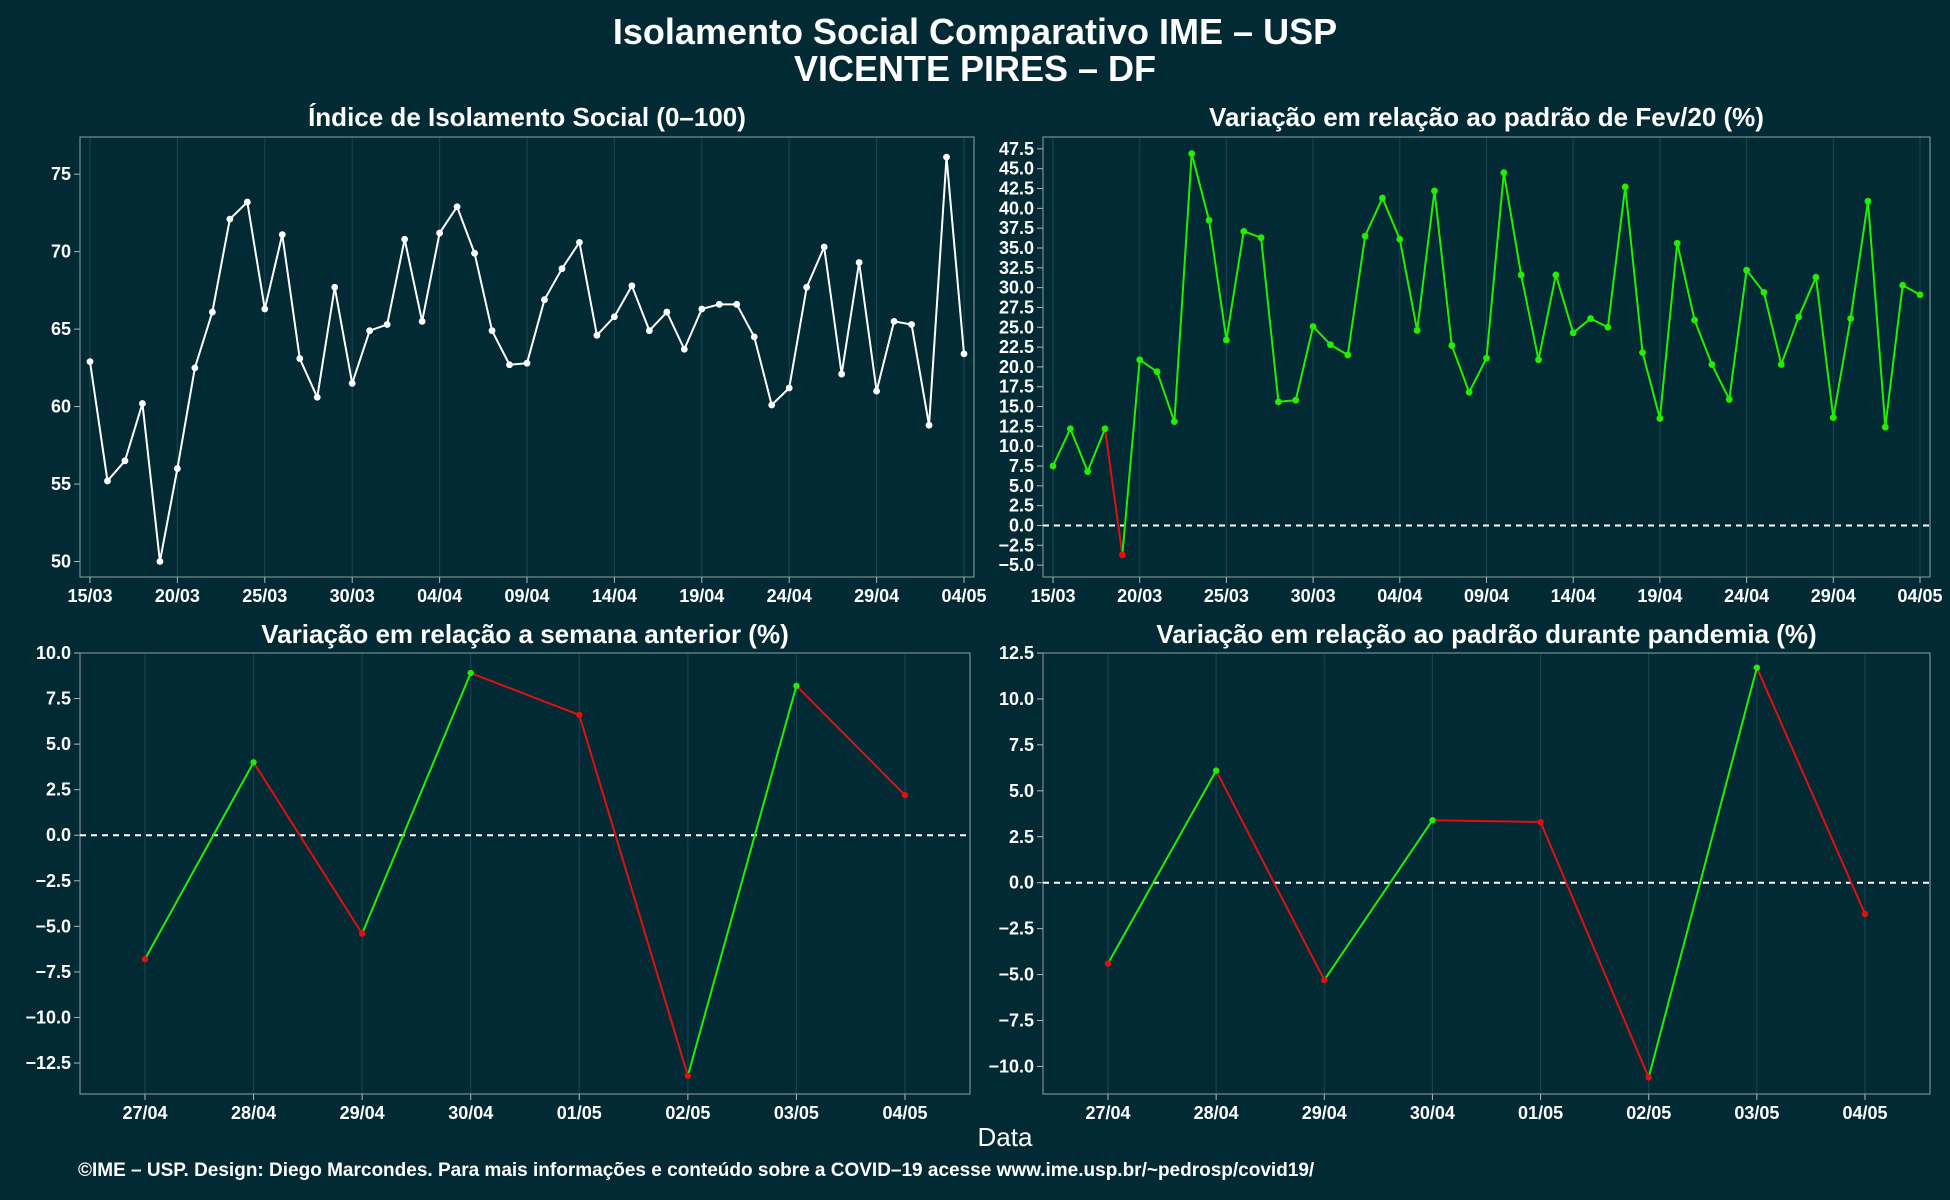 The width and height of the screenshot is (1950, 1200). Describe the element at coordinates (1107, 1113) in the screenshot. I see `x-tick-label: 27/04` at that location.